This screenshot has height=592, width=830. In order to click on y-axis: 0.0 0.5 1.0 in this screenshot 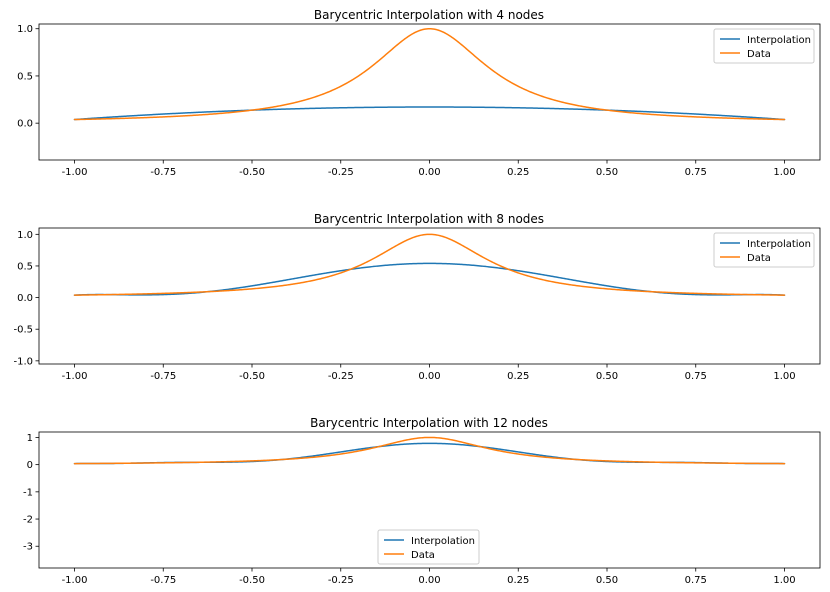, I will do `click(28, 77)`.